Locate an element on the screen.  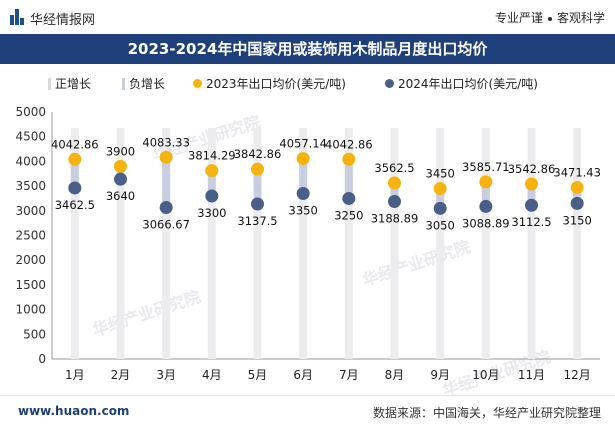
footer-url: www.huaon.com is located at coordinates (74, 411).